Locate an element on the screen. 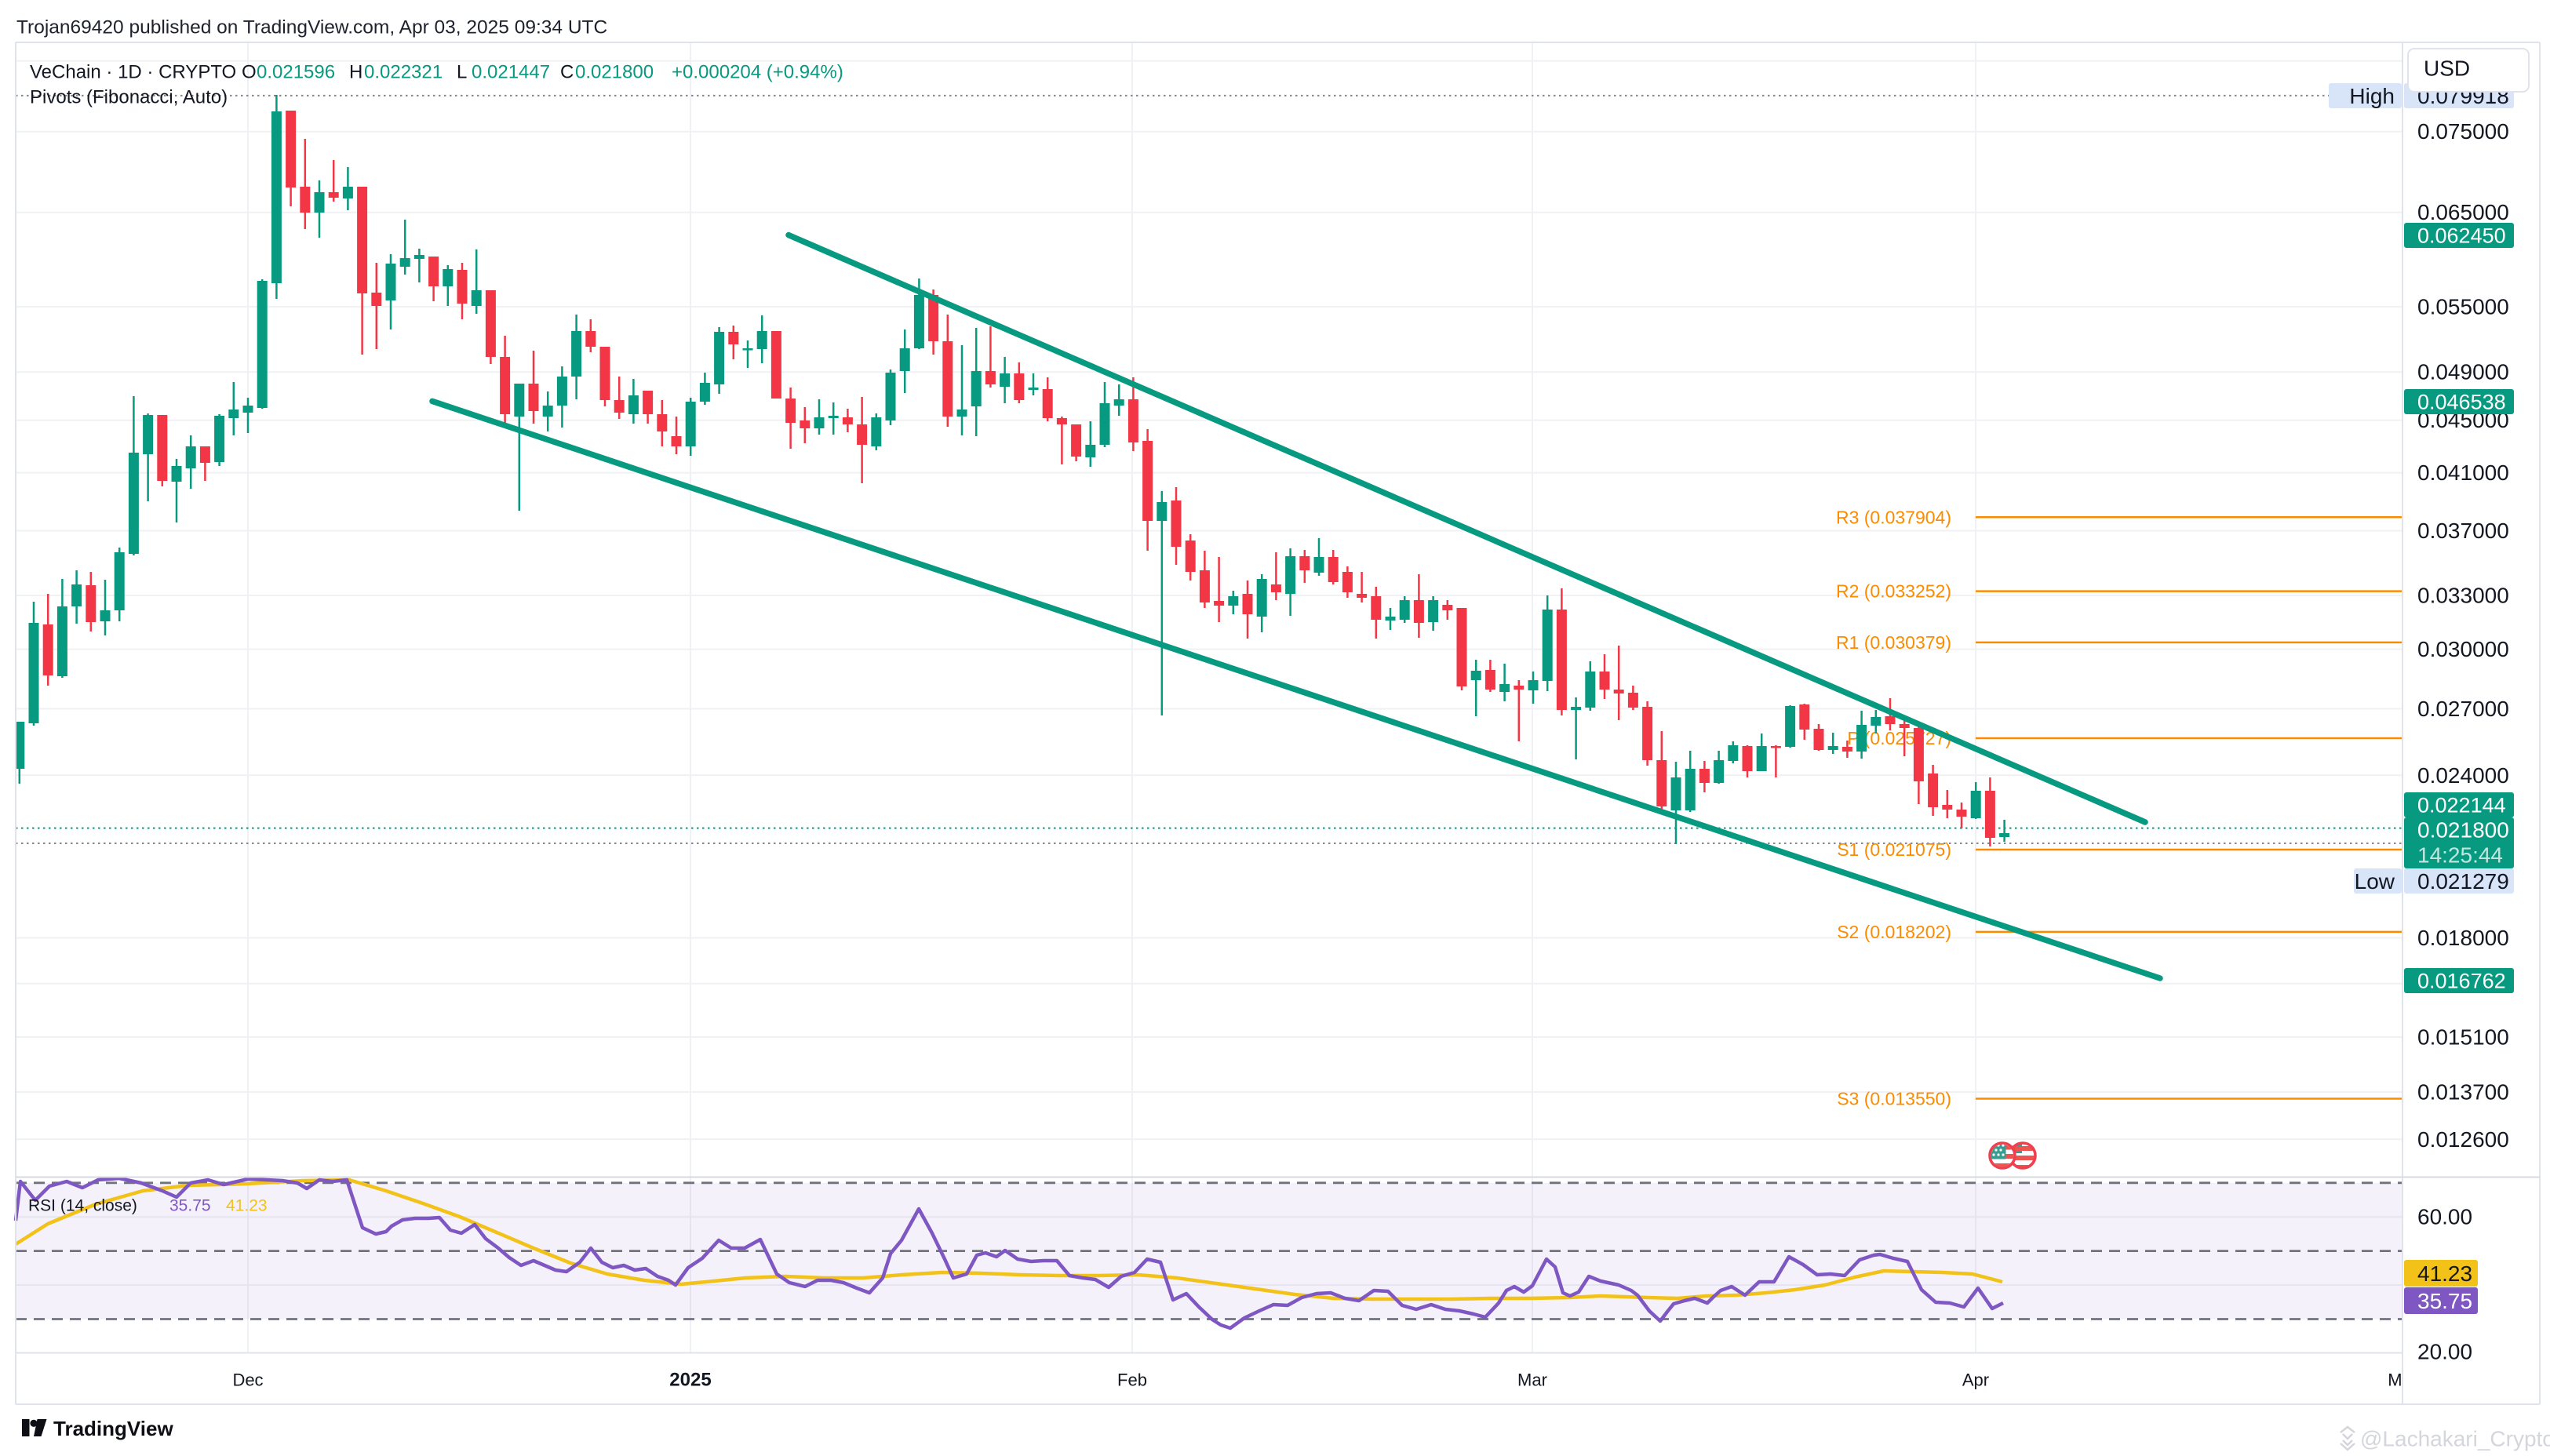  svg-text: May is located at coordinates (2404, 1380).